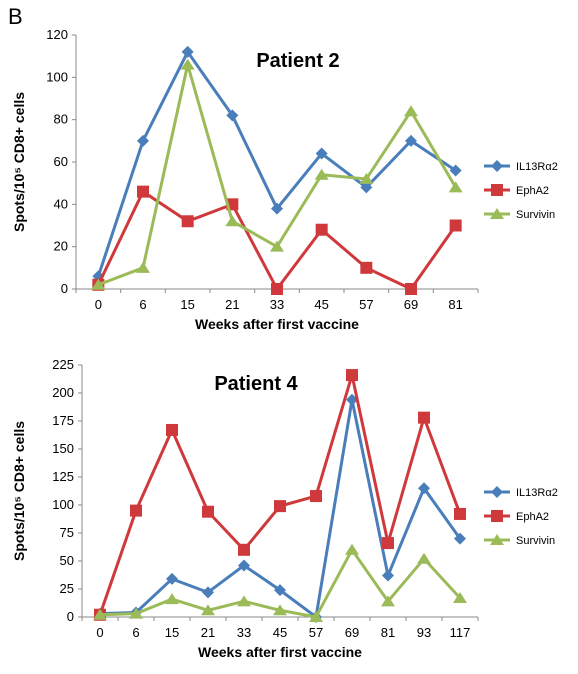 The width and height of the screenshot is (578, 674). What do you see at coordinates (67, 532) in the screenshot?
I see `y-tick-label: 75` at bounding box center [67, 532].